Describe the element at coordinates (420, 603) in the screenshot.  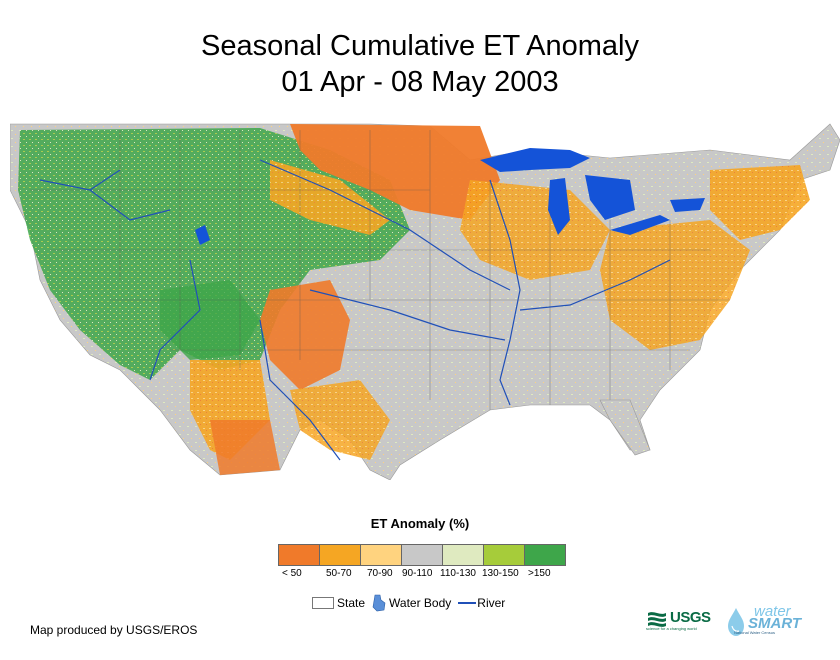
I see `feature-water-body-label: Water Body` at that location.